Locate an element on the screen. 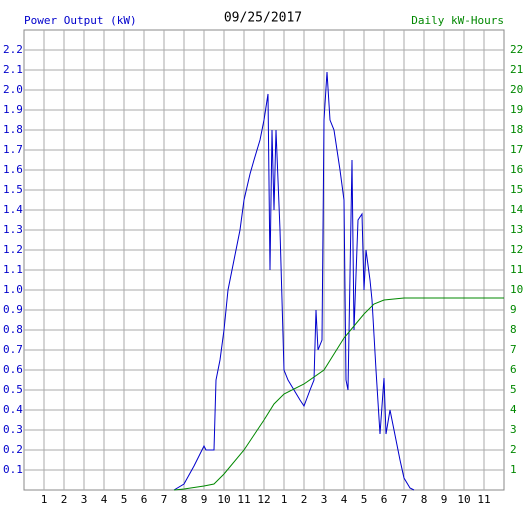 The height and width of the screenshot is (510, 527). y-tick-label: 2.2 is located at coordinates (13, 49).